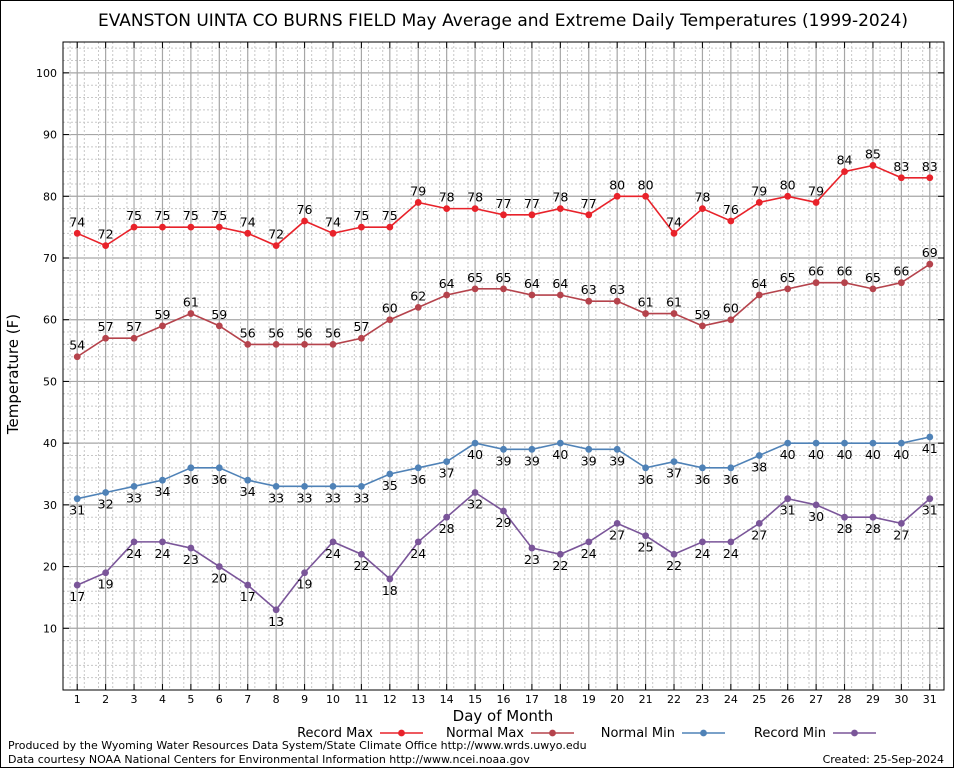 This screenshot has height=768, width=954. I want to click on x-tick-label: 3, so click(134, 699).